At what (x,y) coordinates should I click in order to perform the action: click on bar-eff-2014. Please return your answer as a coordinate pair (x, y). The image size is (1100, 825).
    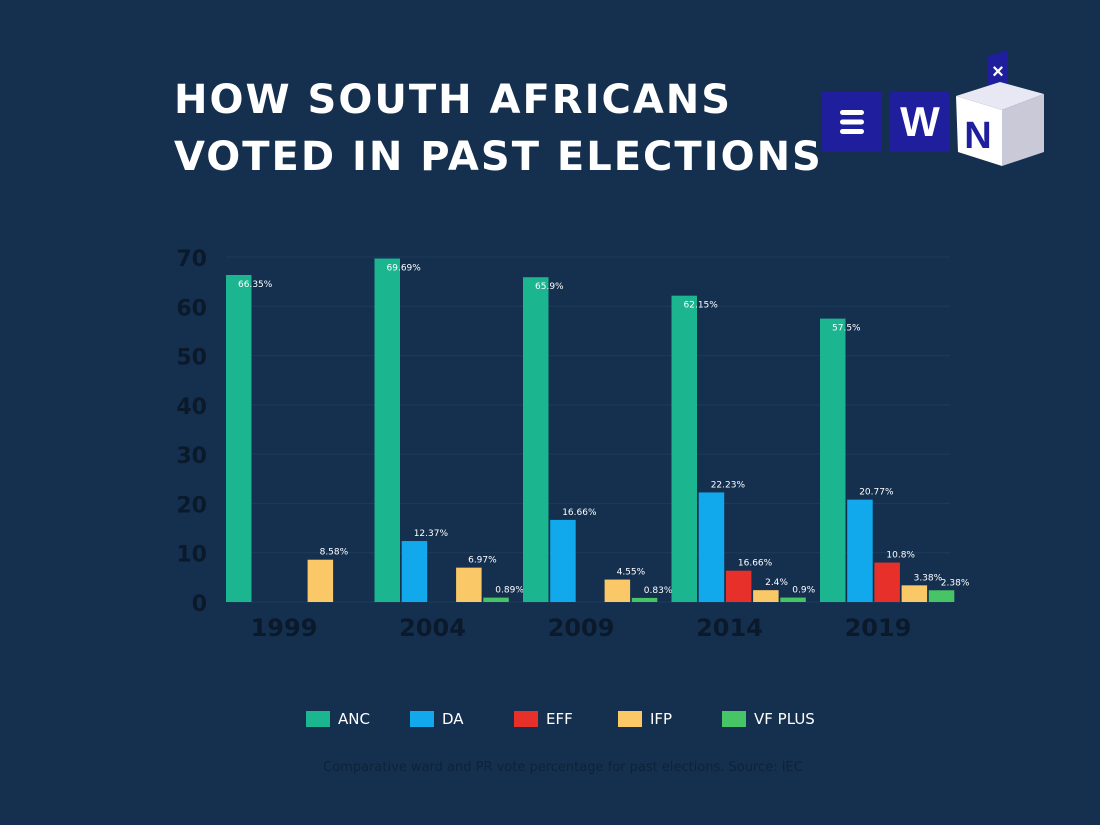
    Looking at the image, I should click on (738, 586).